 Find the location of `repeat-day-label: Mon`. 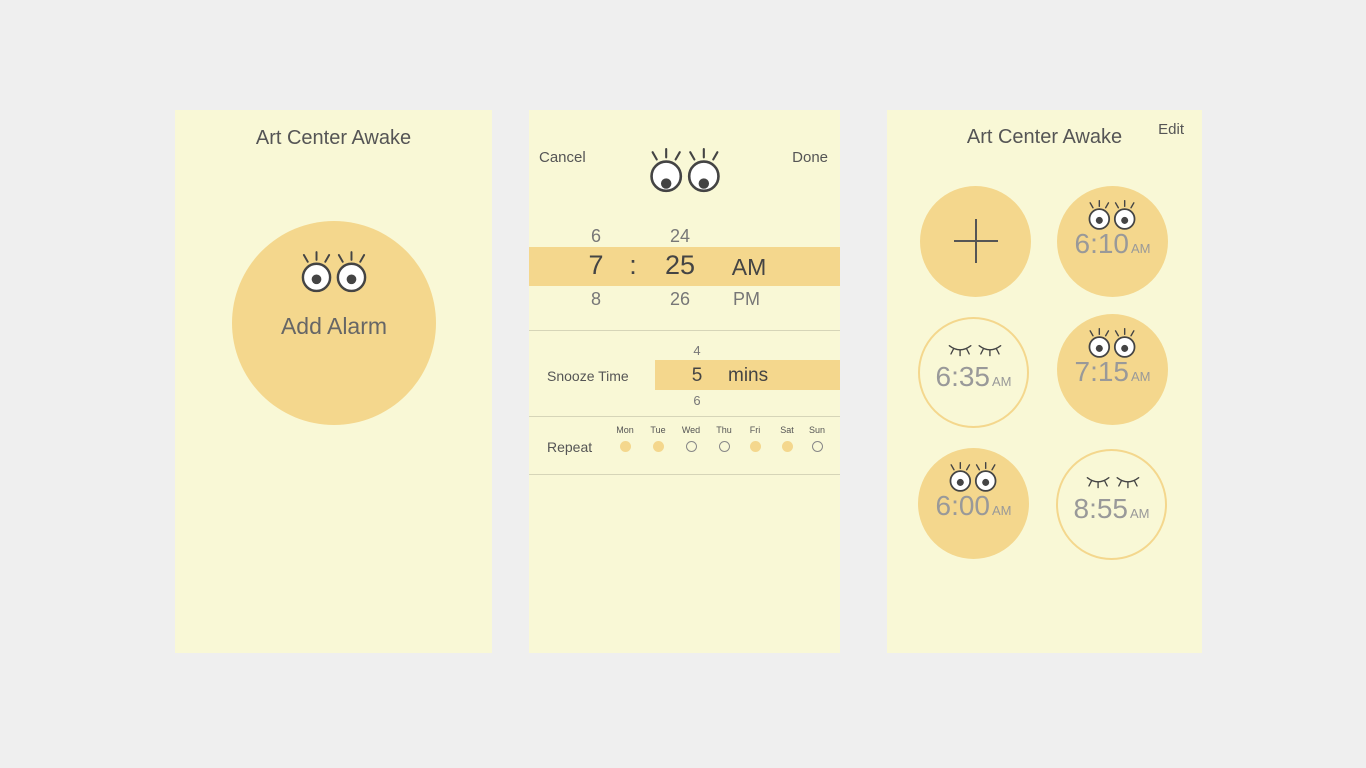

repeat-day-label: Mon is located at coordinates (625, 430).